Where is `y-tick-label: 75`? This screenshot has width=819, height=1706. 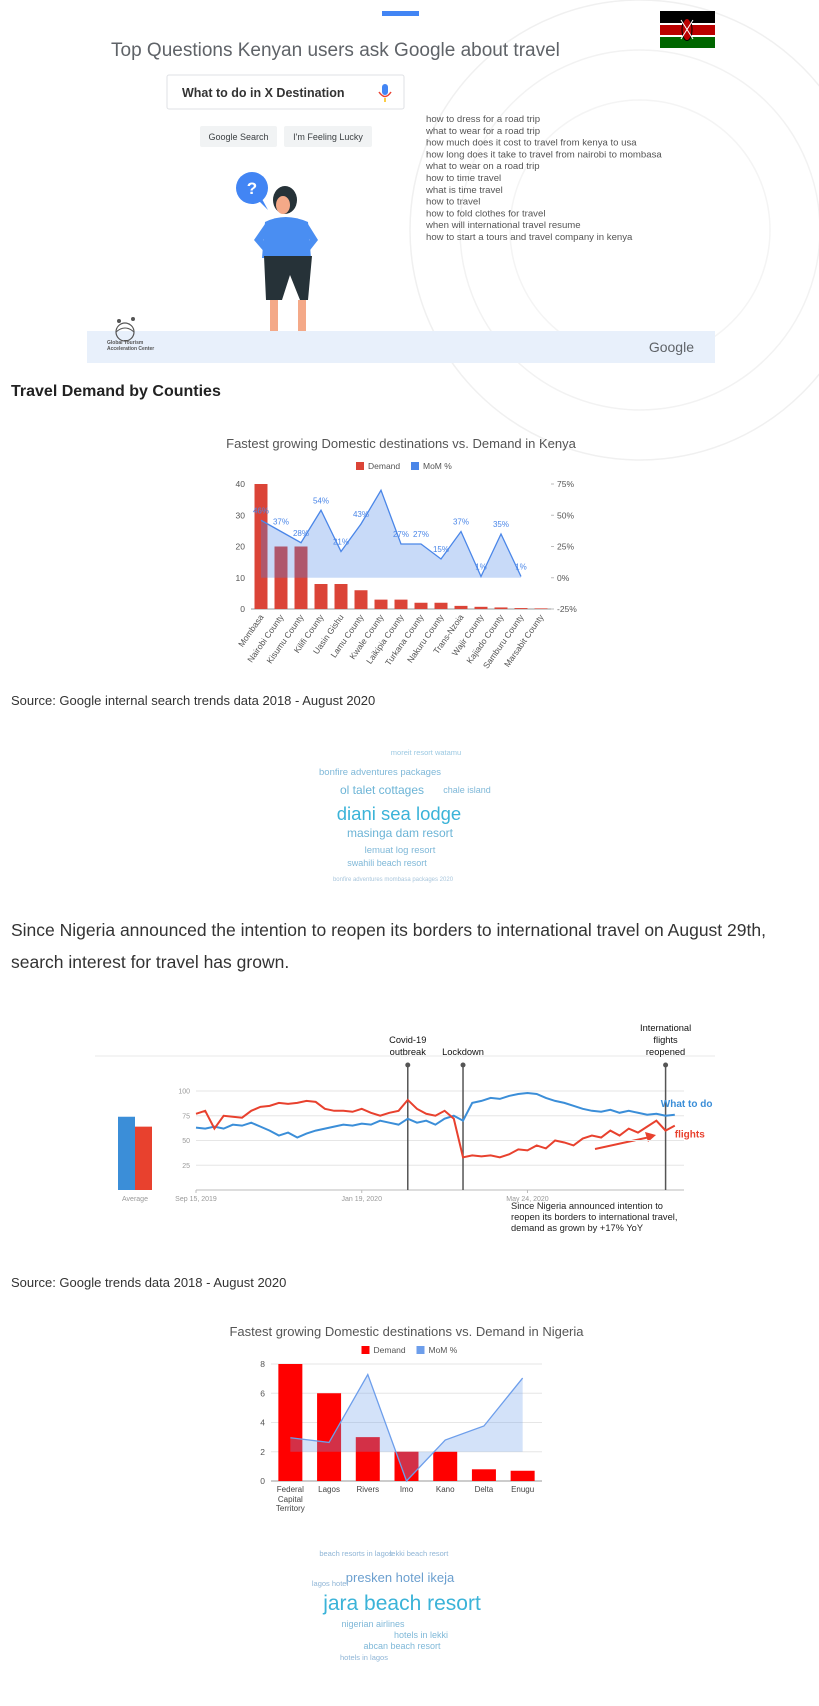 y-tick-label: 75 is located at coordinates (186, 1116).